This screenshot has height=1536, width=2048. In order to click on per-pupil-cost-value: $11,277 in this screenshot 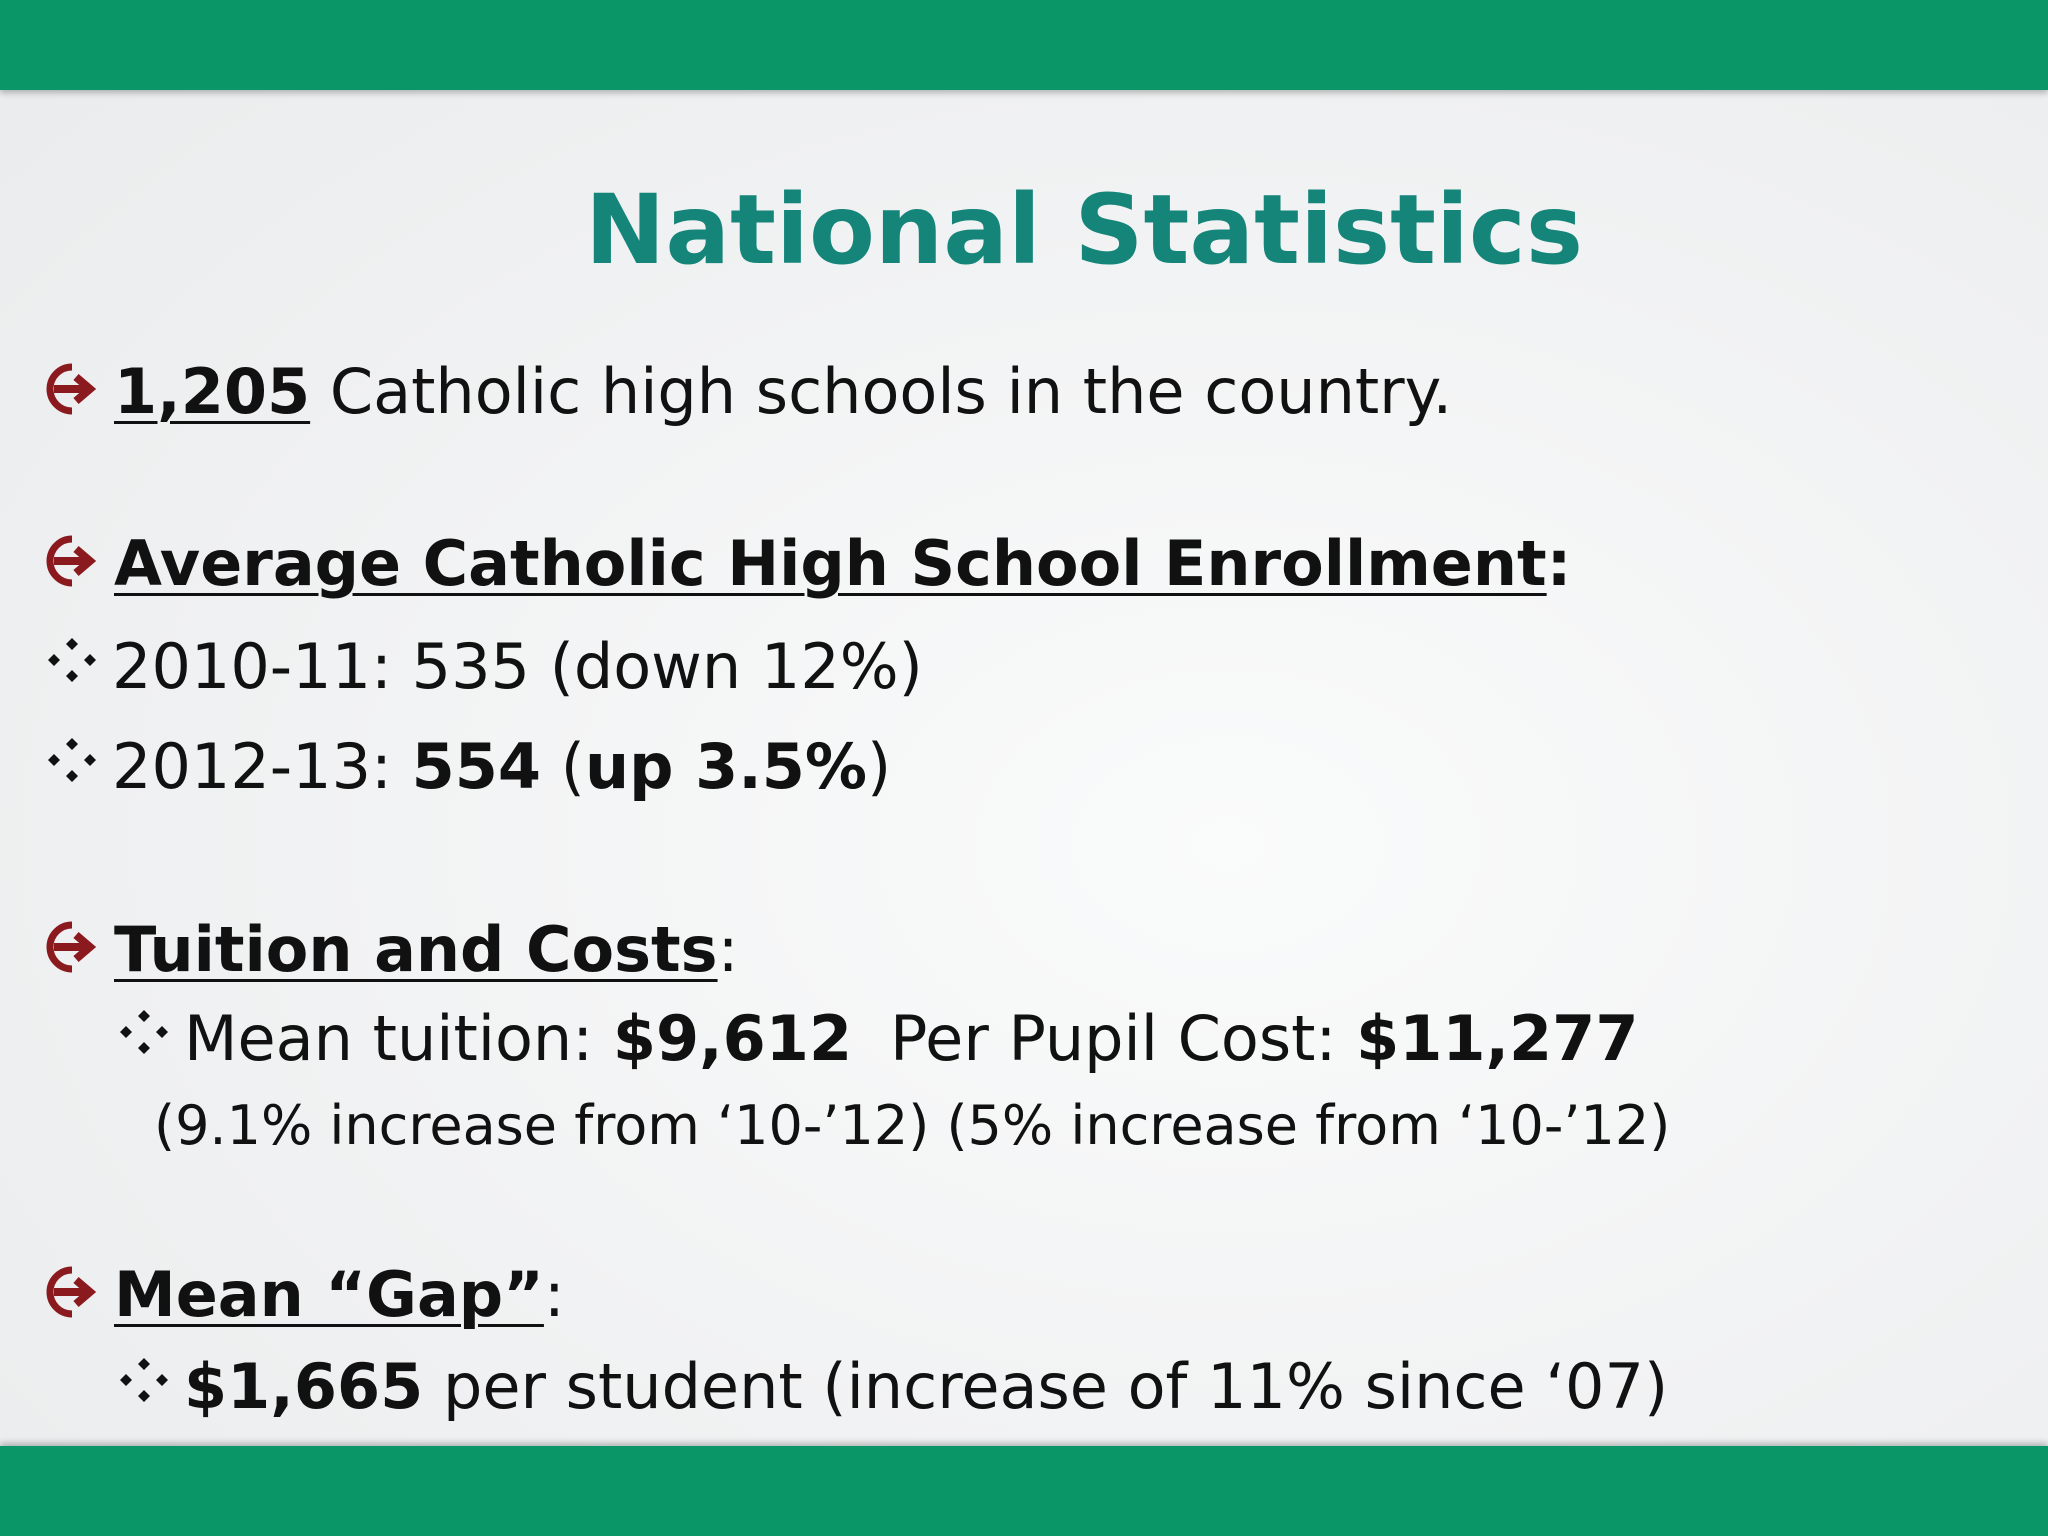, I will do `click(1497, 1038)`.